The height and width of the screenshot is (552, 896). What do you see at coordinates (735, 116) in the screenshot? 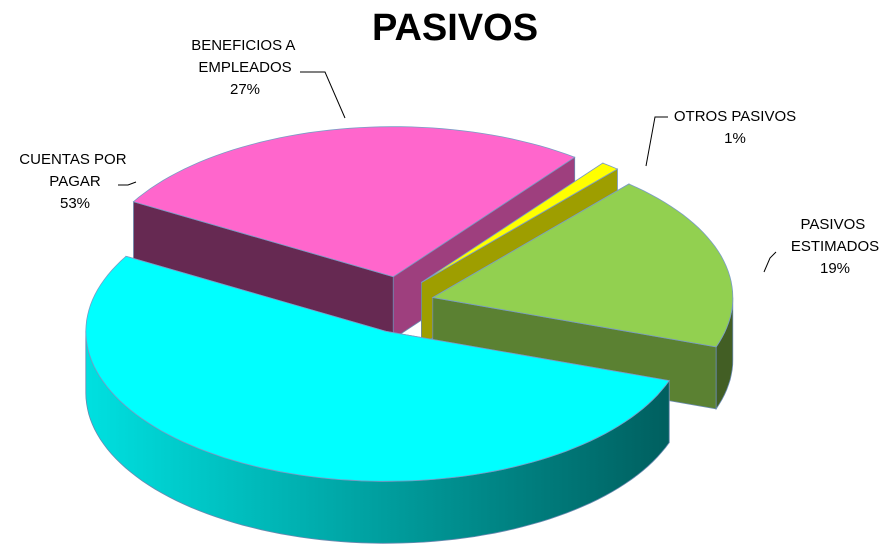
I see `slice-label: OTROS PASIVOS` at bounding box center [735, 116].